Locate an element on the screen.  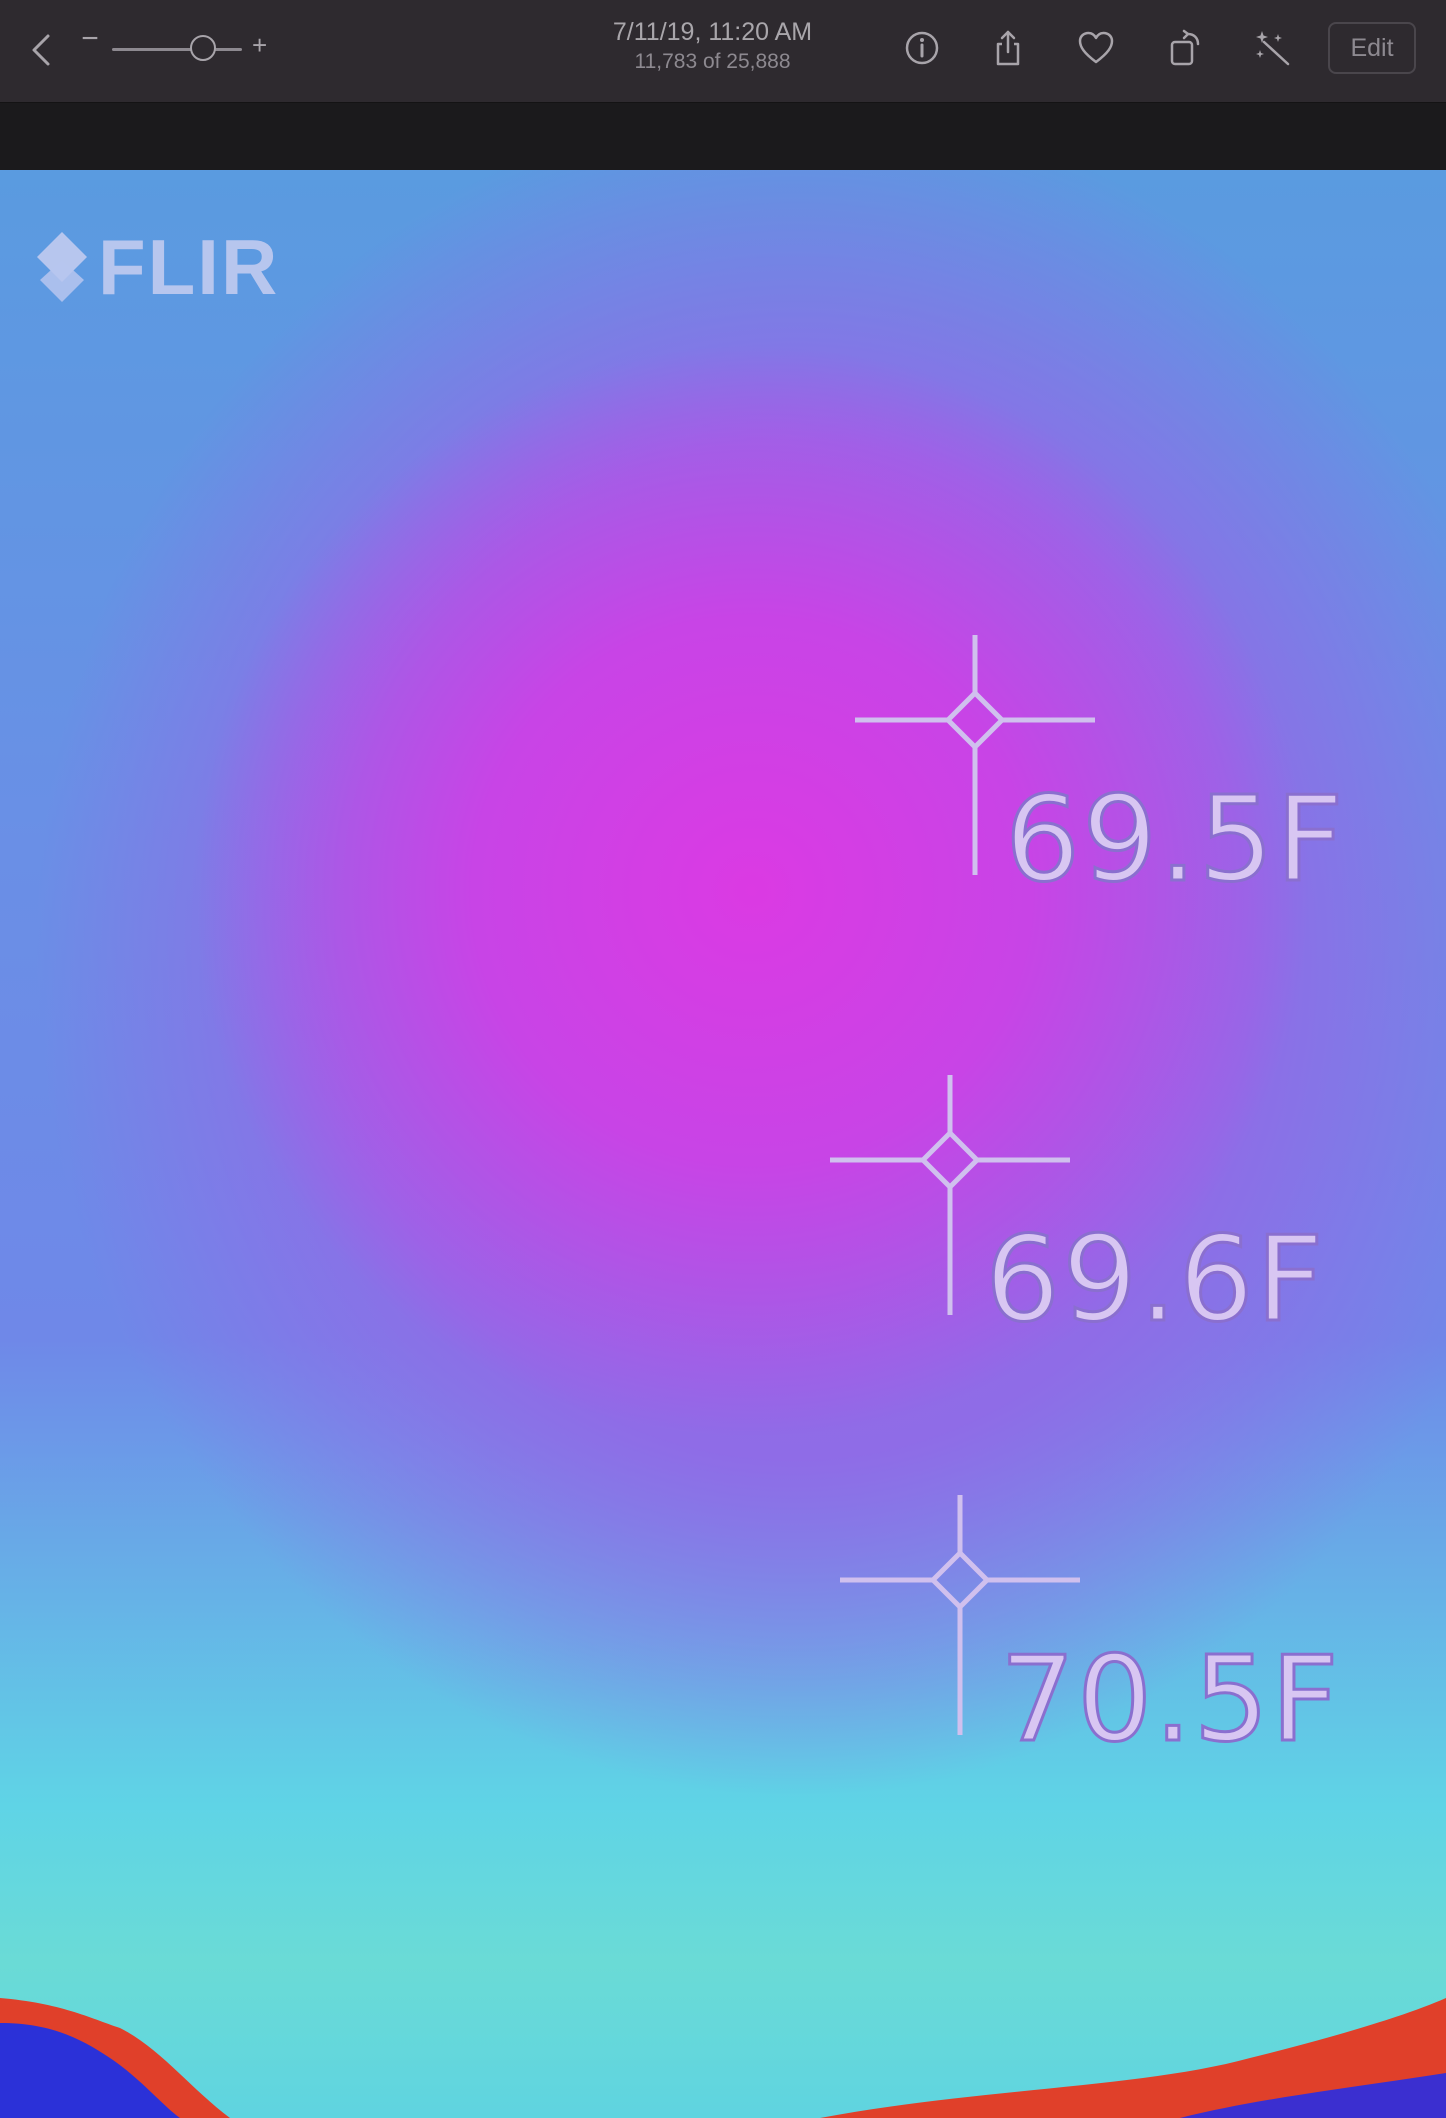
back-button is located at coordinates (42, 50).